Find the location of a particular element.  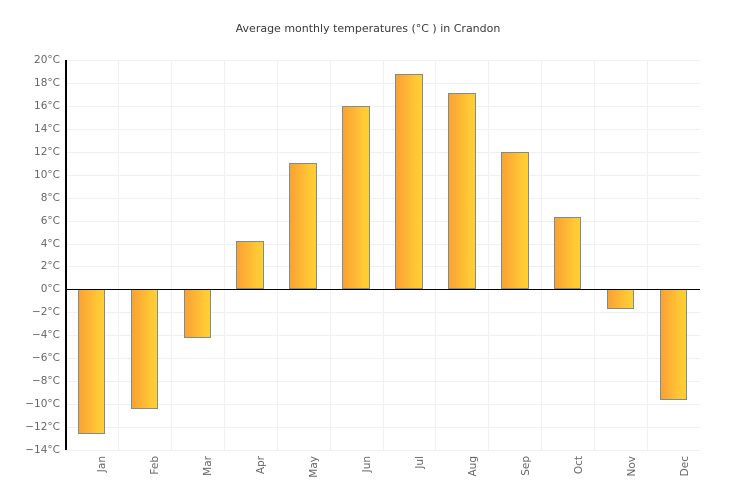

y-axis-tick-label: 0°C is located at coordinates (50, 289).